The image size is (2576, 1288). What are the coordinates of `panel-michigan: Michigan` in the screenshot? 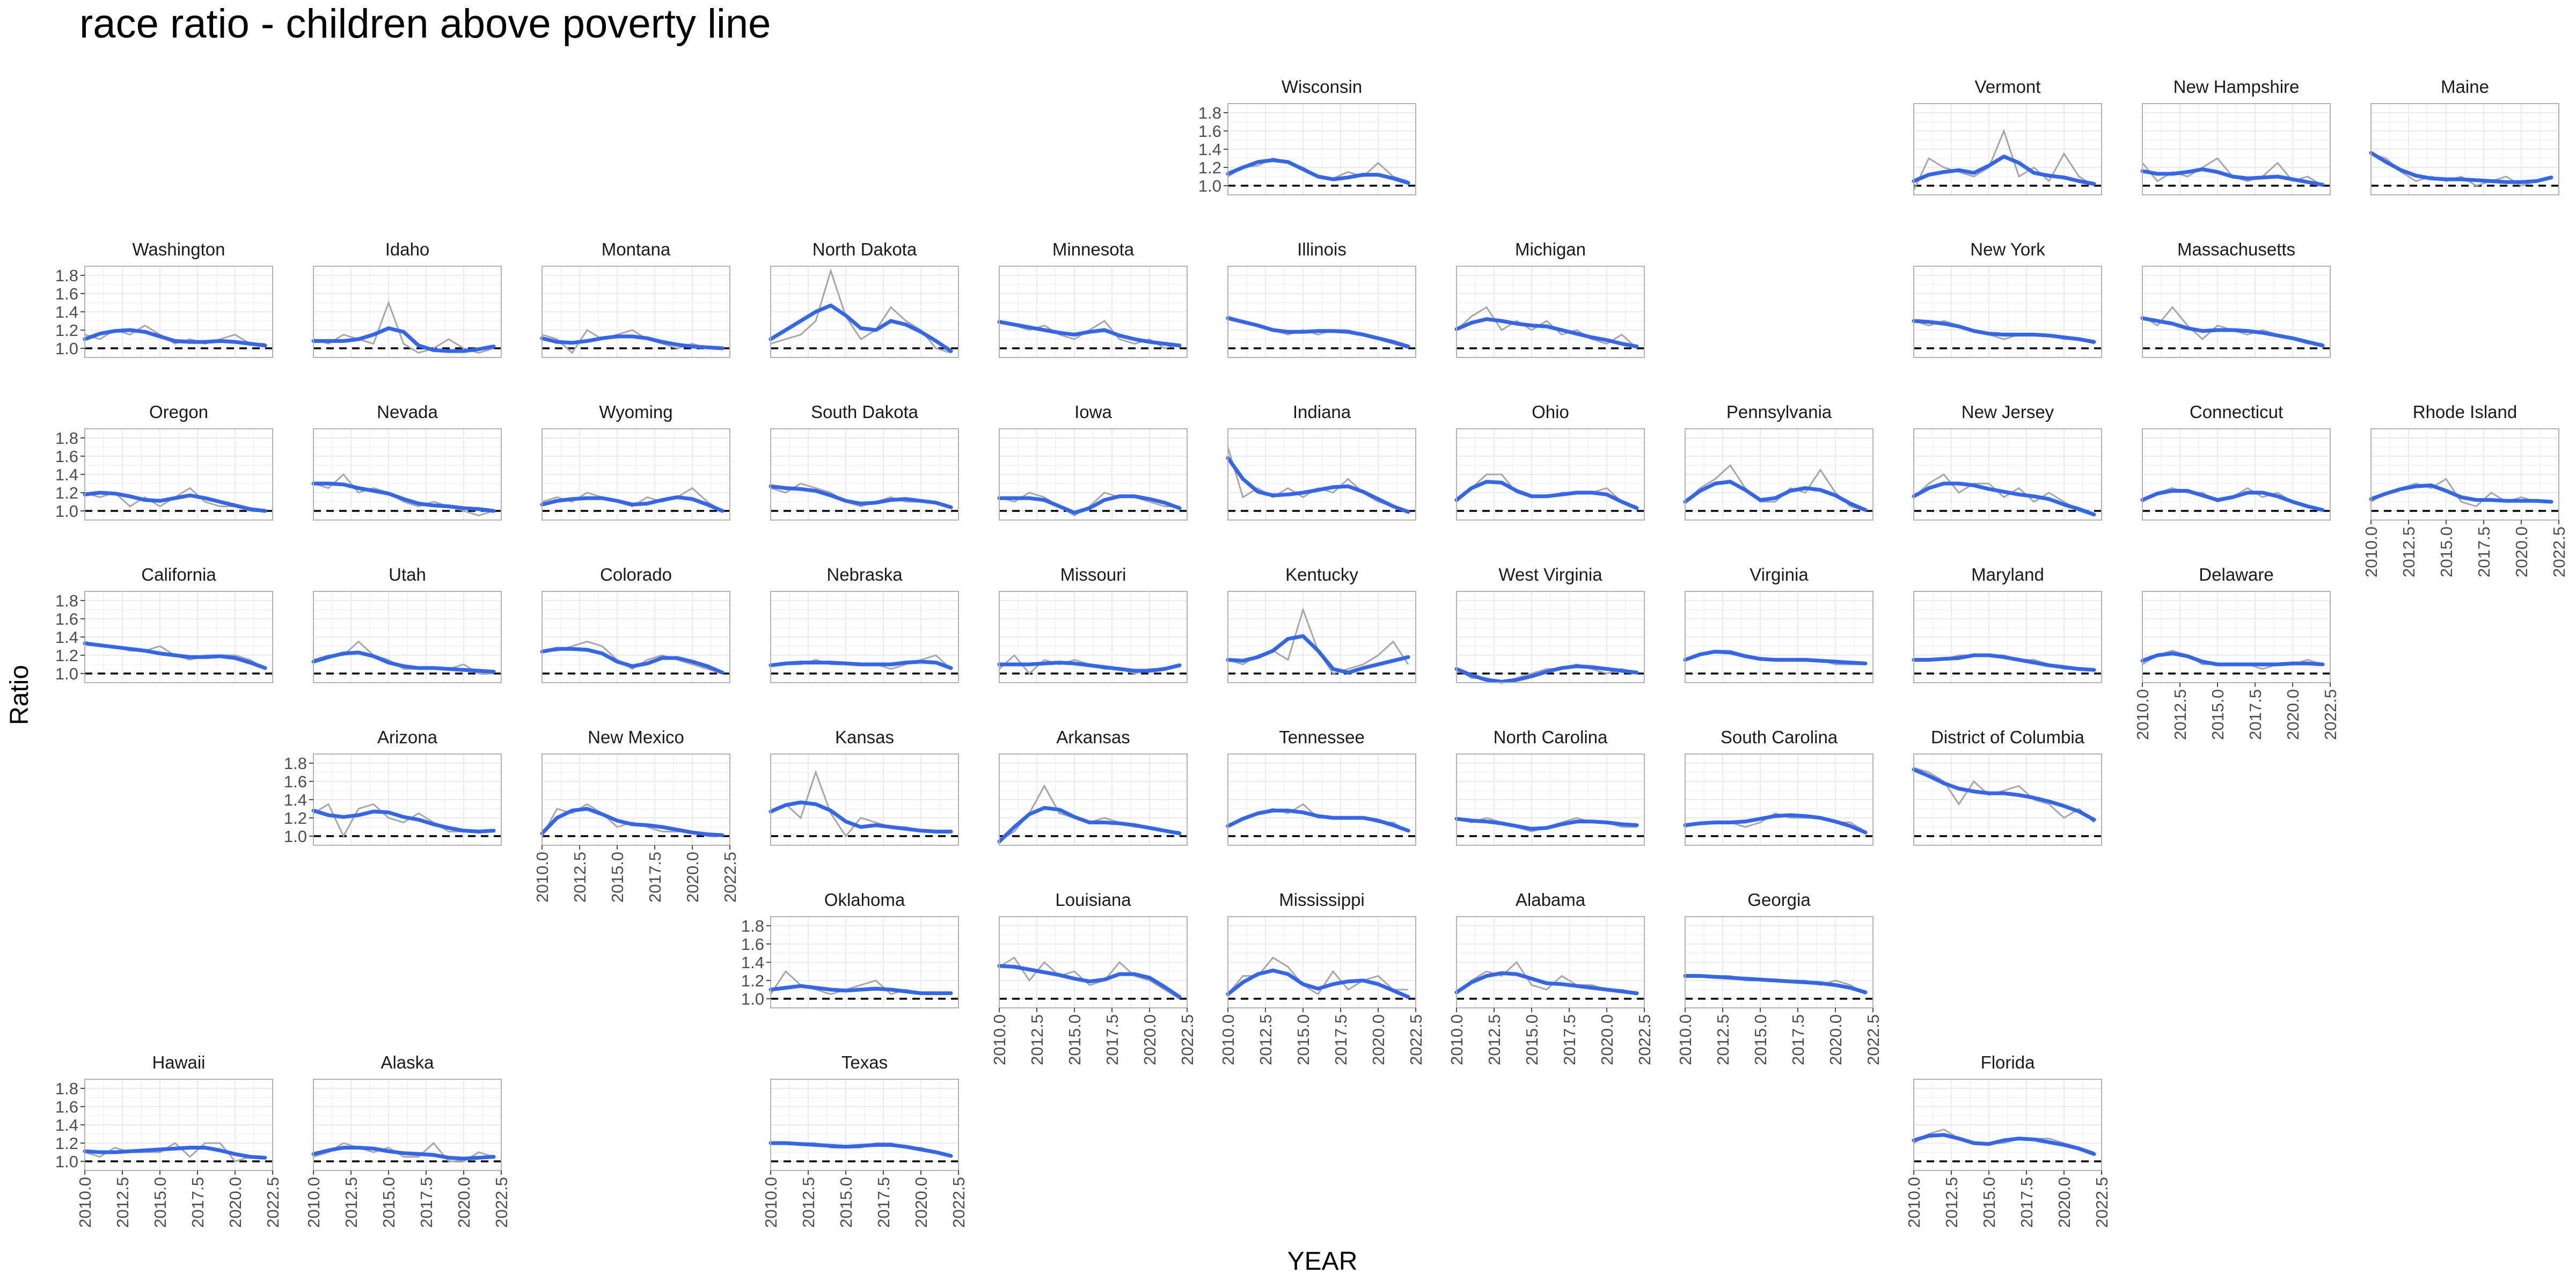 It's located at (1549, 298).